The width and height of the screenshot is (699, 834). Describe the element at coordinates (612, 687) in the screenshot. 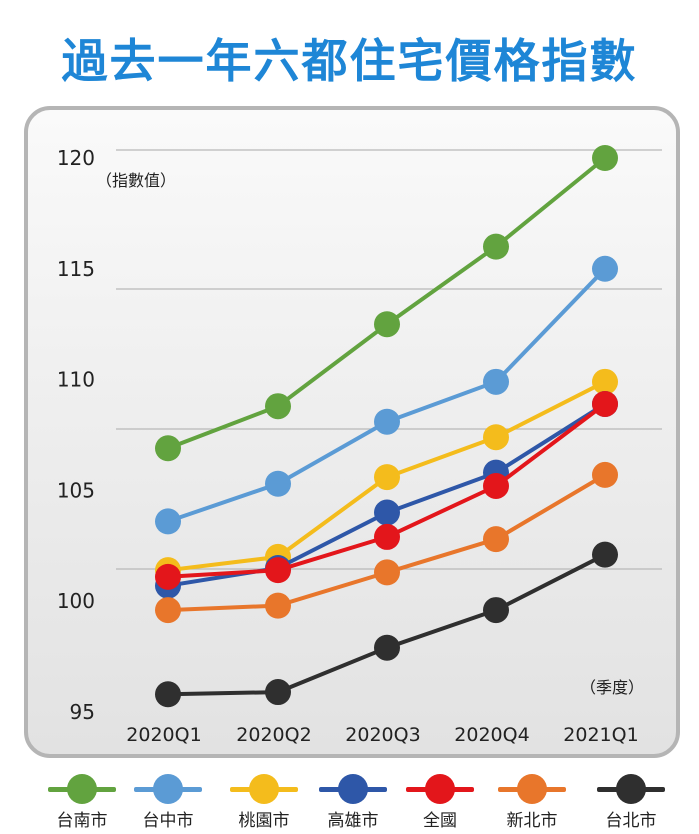

I see `x-axis-label: （季度）` at that location.